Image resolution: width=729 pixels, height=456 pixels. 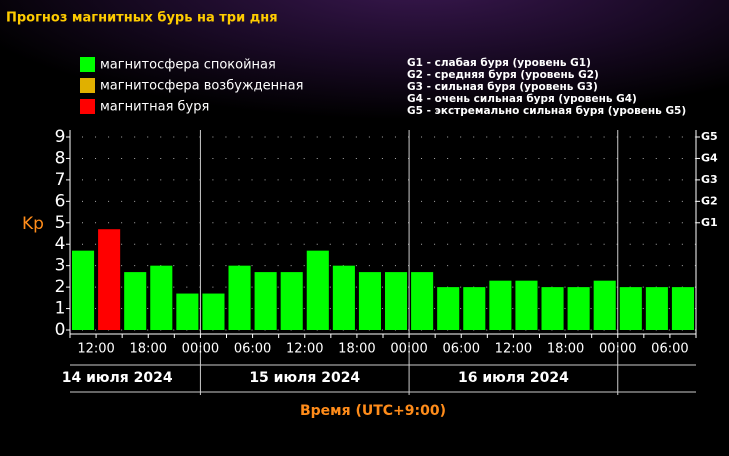 I want to click on storm-level-note: G2 - средняя буря (уровень G2), so click(x=503, y=75).